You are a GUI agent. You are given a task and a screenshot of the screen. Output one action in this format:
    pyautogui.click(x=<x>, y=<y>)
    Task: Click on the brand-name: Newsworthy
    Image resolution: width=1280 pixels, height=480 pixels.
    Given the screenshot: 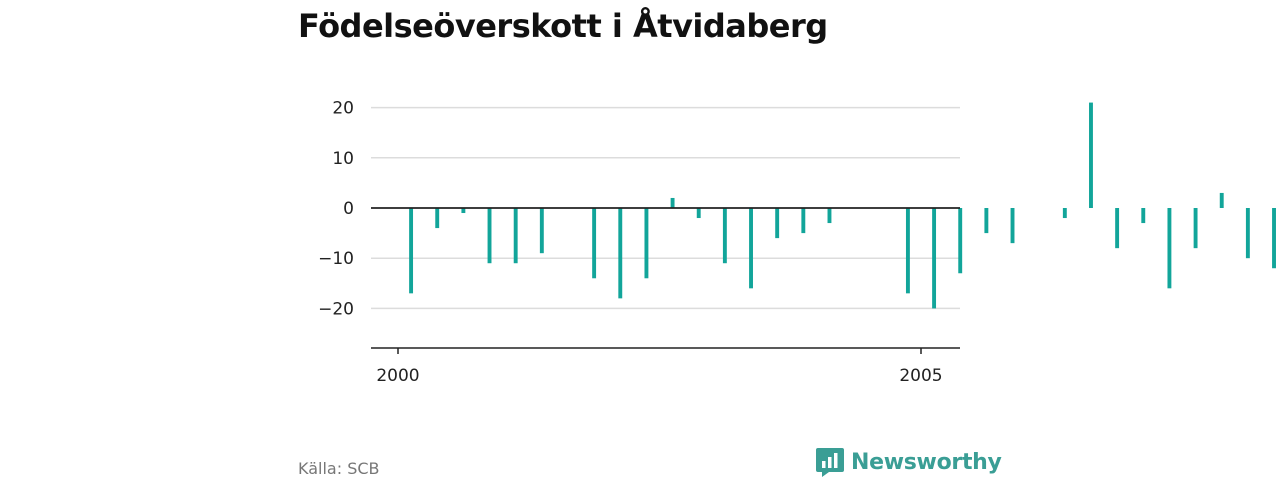 What is the action you would take?
    pyautogui.click(x=926, y=462)
    